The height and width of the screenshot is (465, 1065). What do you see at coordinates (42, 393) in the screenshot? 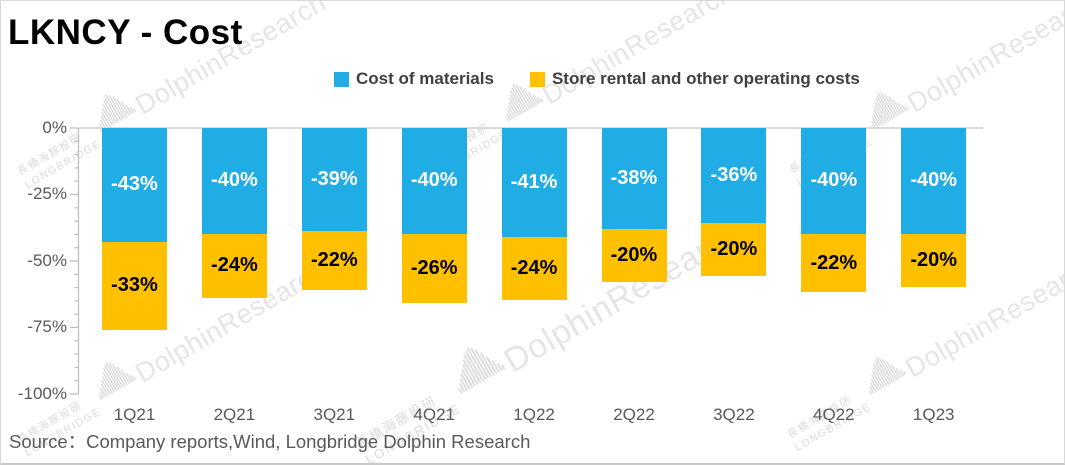
I see `y-tick-label: -100%` at bounding box center [42, 393].